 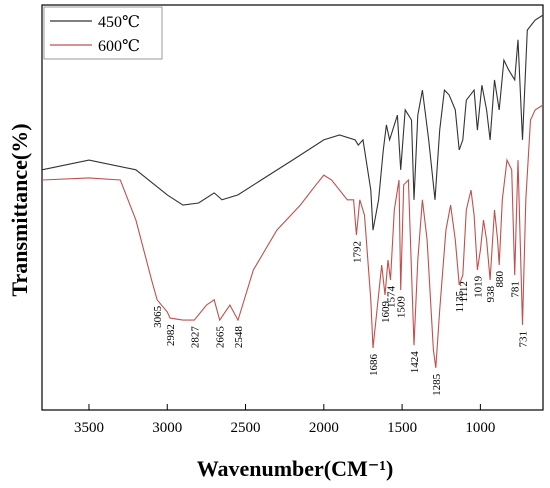 I want to click on peak-label: 2548, so click(x=239, y=337).